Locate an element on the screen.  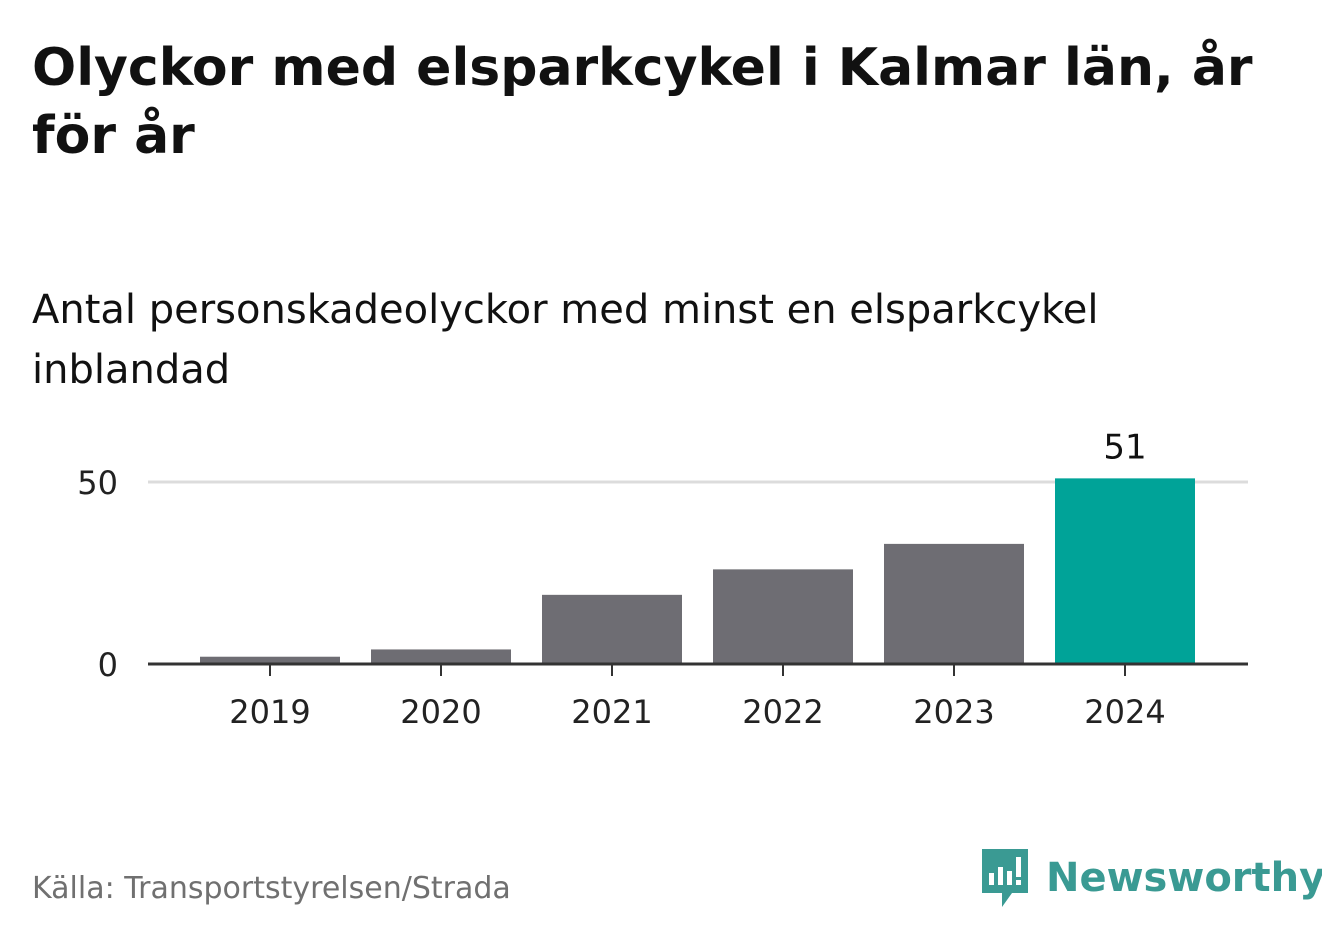
y-tick-label-0: 0 is located at coordinates (108, 665).